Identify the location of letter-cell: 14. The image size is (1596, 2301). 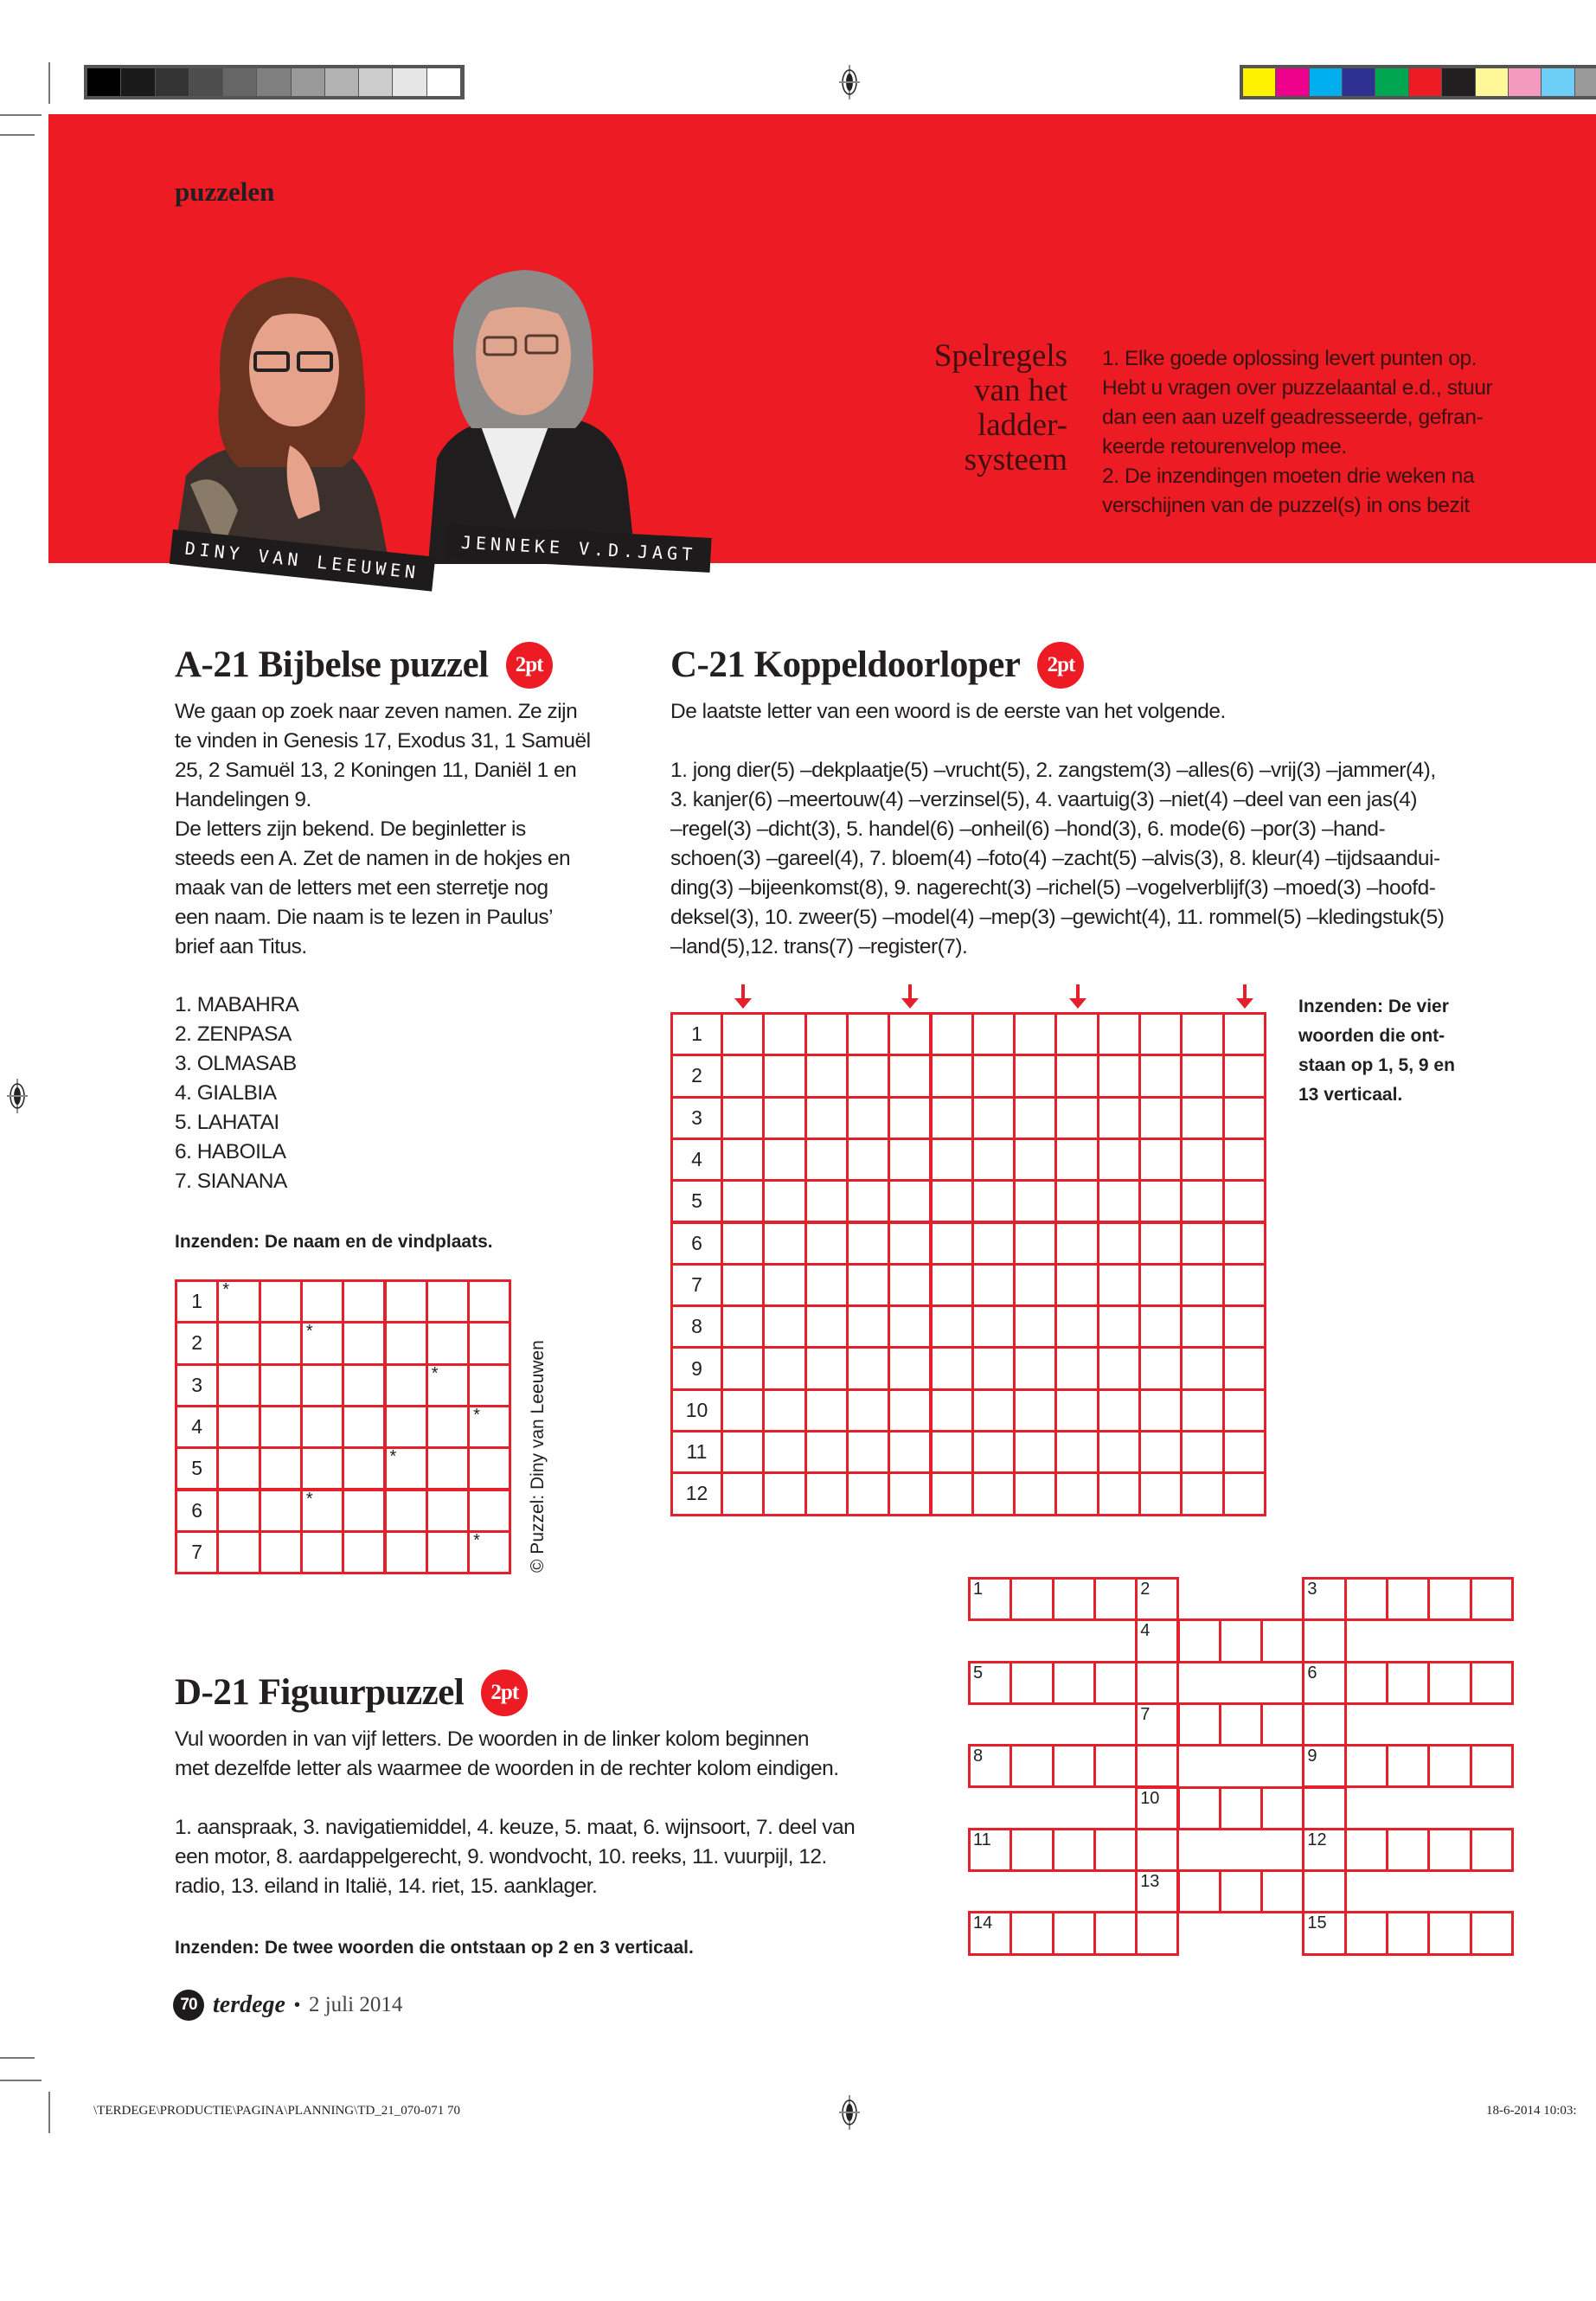
(990, 1934).